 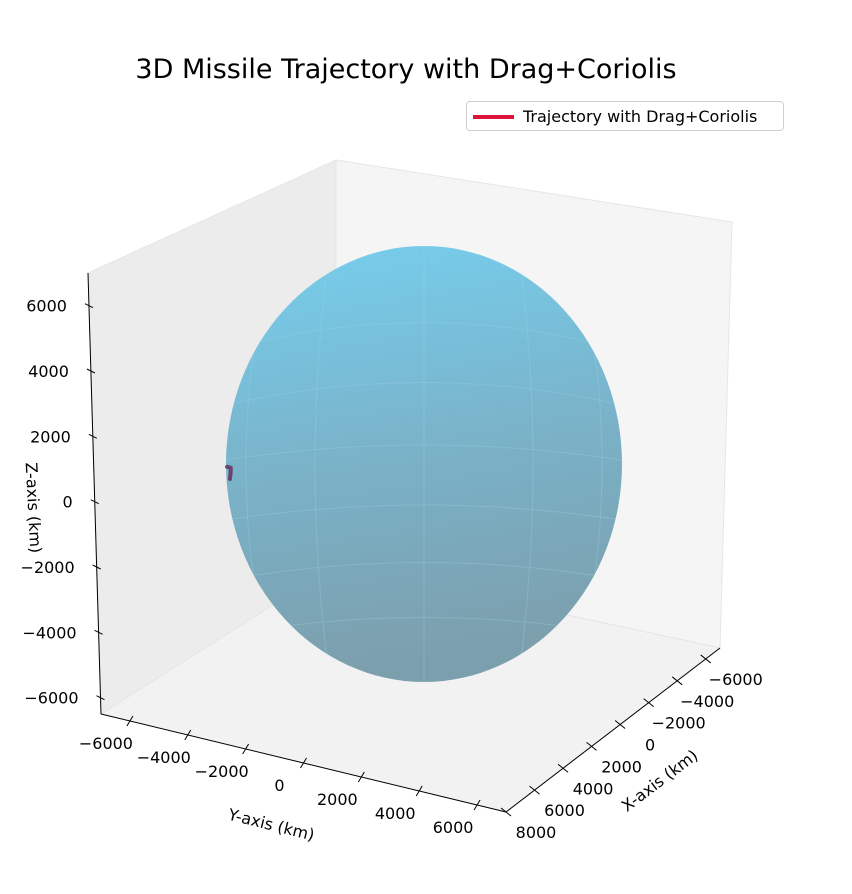 I want to click on z-axis-tick-label: 6000, so click(x=46, y=306).